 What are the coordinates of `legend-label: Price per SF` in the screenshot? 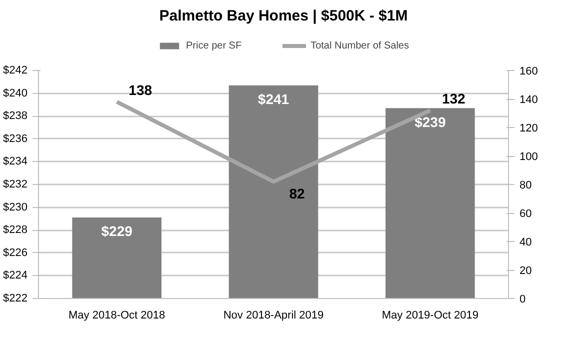 It's located at (214, 45).